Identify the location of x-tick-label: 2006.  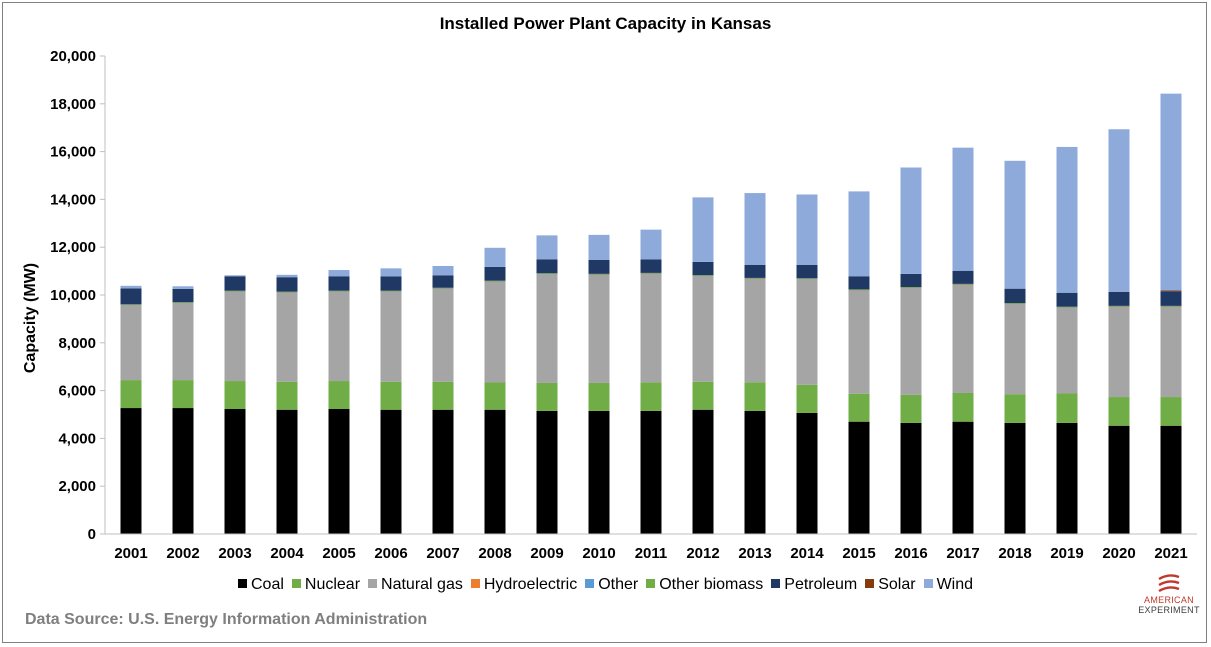
(390, 553).